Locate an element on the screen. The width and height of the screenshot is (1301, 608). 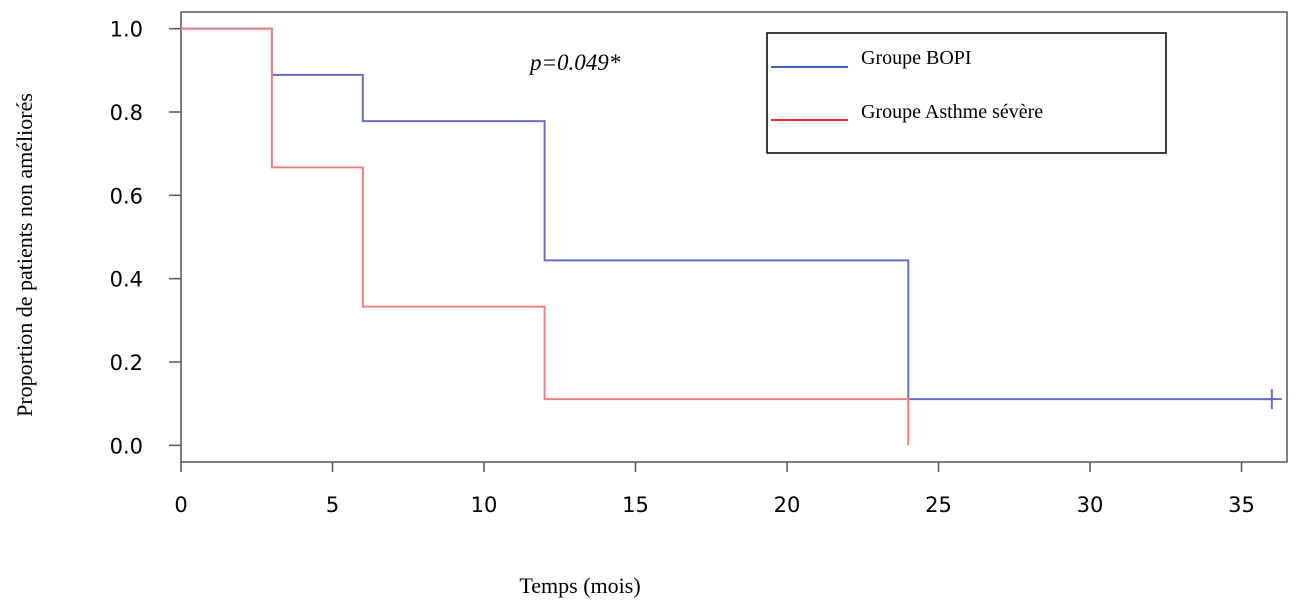
y-axis: 0.0 0.2 0.4 0.6 0.8 1.0 is located at coordinates (145, 238).